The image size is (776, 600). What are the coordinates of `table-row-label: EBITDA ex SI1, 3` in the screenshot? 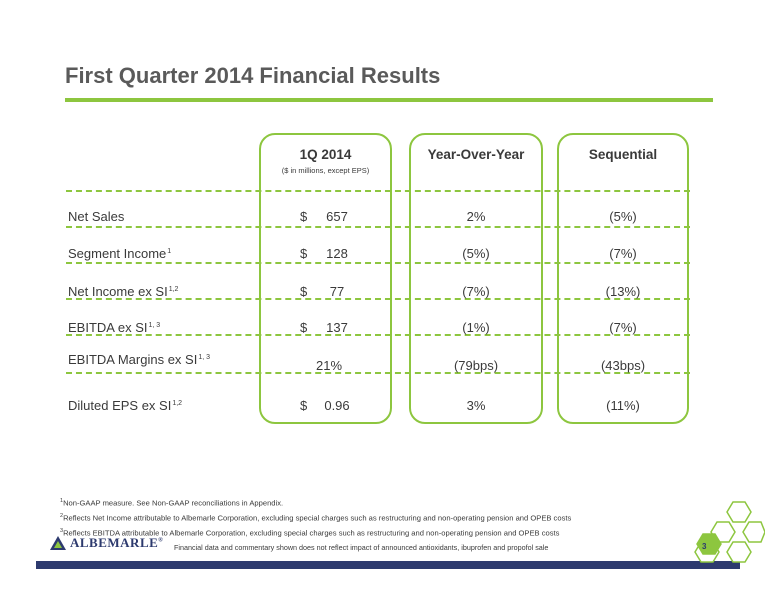 It's located at (114, 327).